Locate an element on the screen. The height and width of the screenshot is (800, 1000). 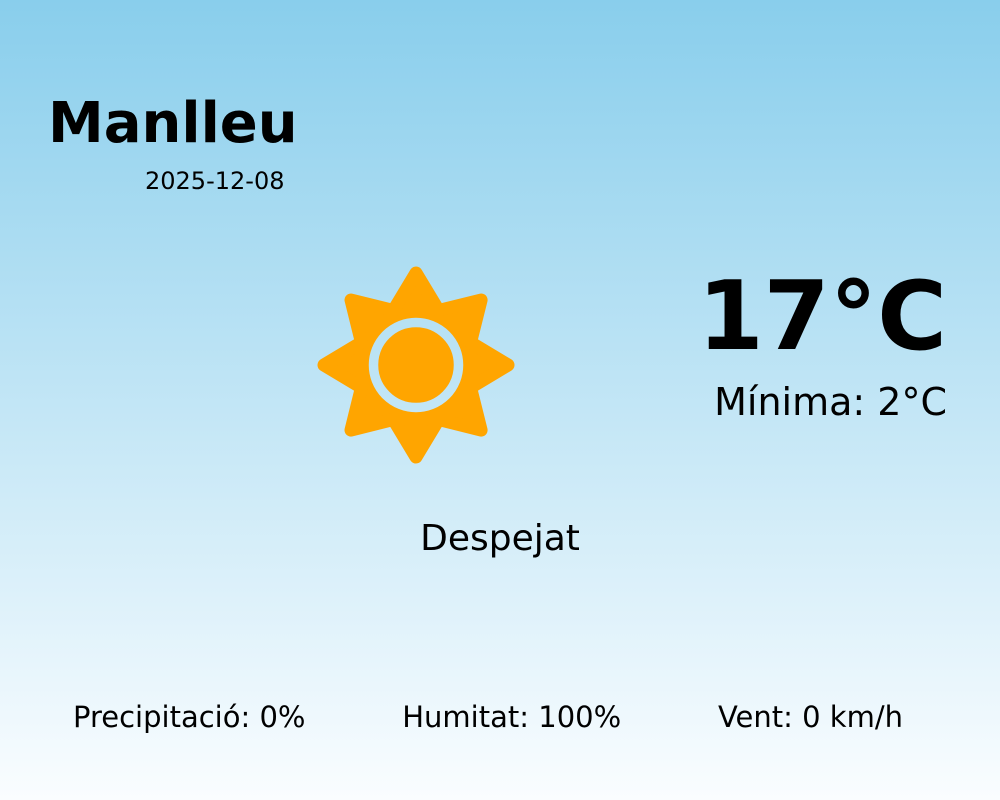
condition-text: Despejat is located at coordinates (500, 538).